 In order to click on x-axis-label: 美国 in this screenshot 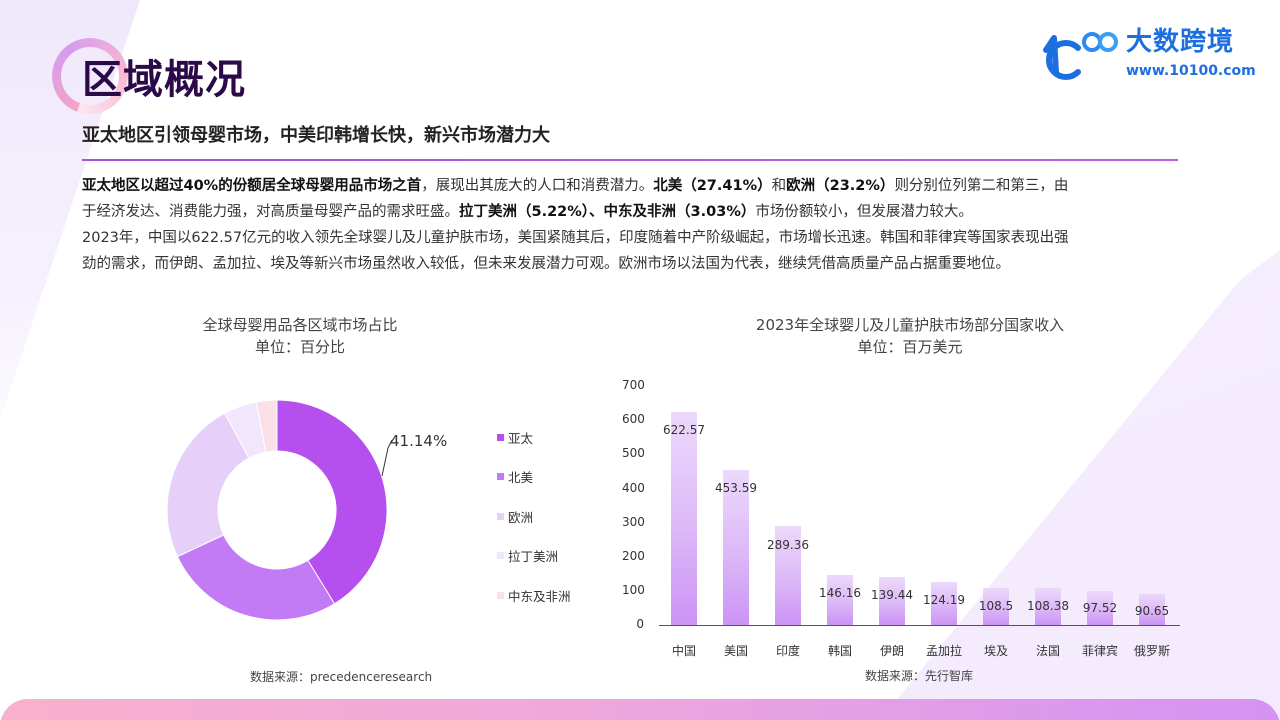, I will do `click(735, 651)`.